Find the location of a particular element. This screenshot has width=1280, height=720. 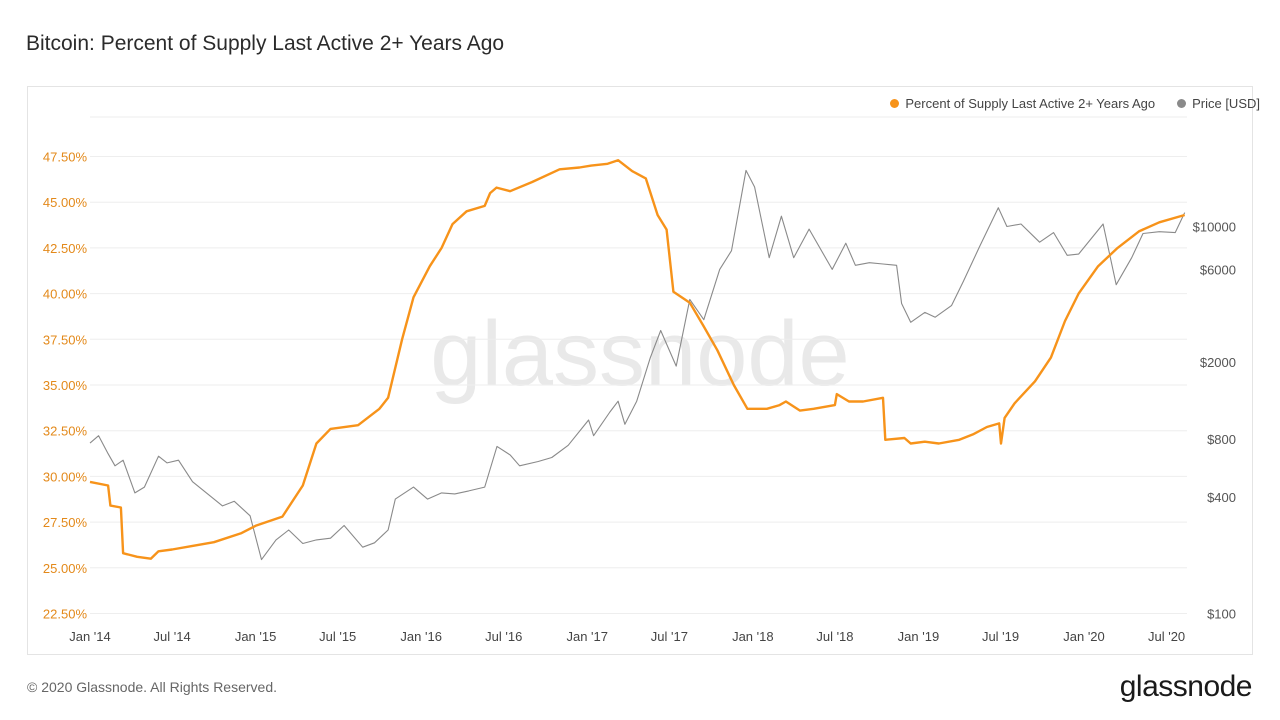

x-tick-label: Jul '15 is located at coordinates (337, 636).